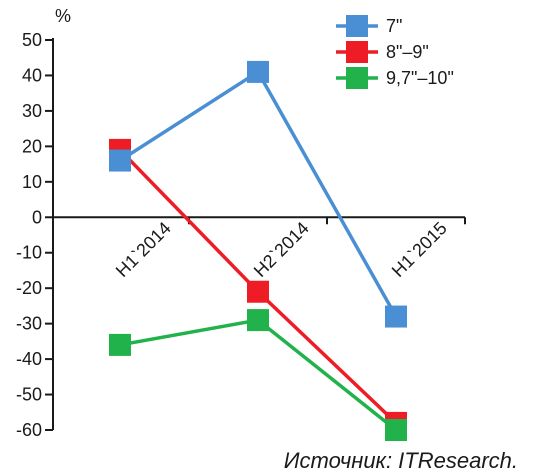 This screenshot has height=475, width=540. Describe the element at coordinates (32, 111) in the screenshot. I see `y-tick-label: 30` at that location.